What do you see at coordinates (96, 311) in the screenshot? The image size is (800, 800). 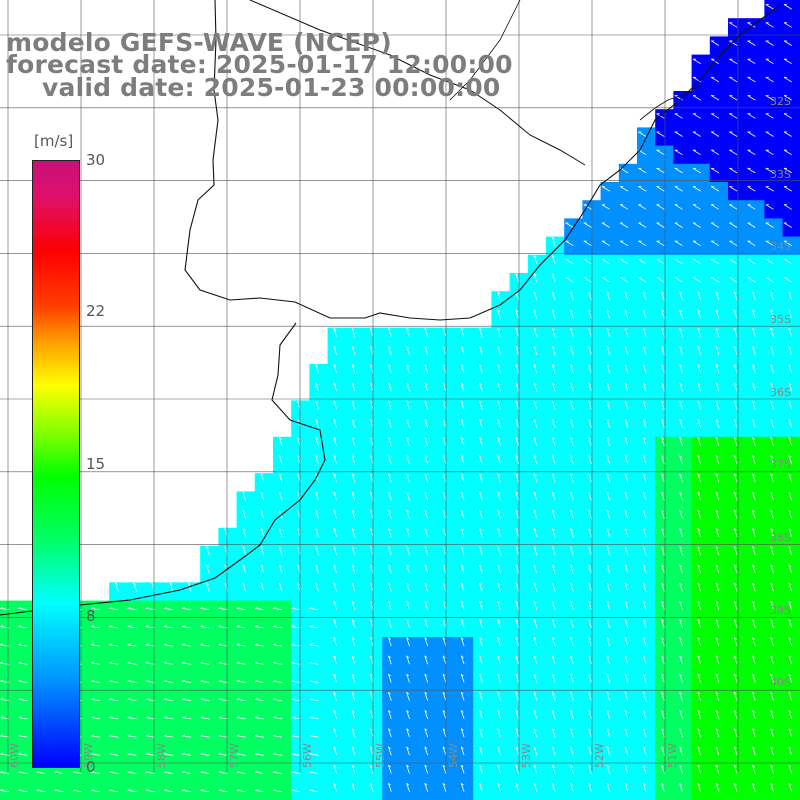 I see `colorbar-tick: 22` at bounding box center [96, 311].